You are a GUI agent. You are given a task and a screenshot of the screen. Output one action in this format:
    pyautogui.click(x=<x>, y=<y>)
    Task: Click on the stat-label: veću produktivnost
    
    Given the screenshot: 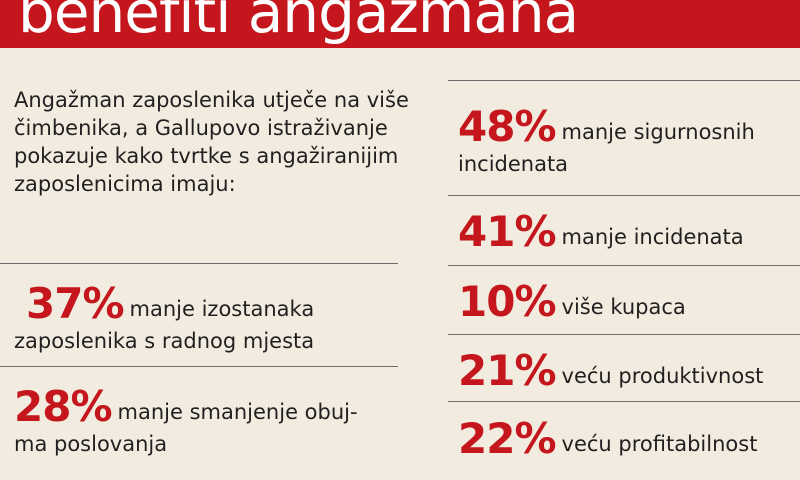 What is the action you would take?
    pyautogui.click(x=662, y=376)
    